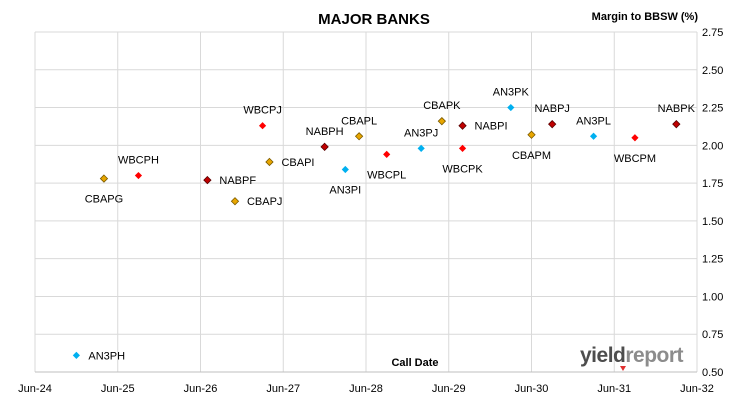  Describe the element at coordinates (635, 138) in the screenshot. I see `data-point-wbcpm` at that location.